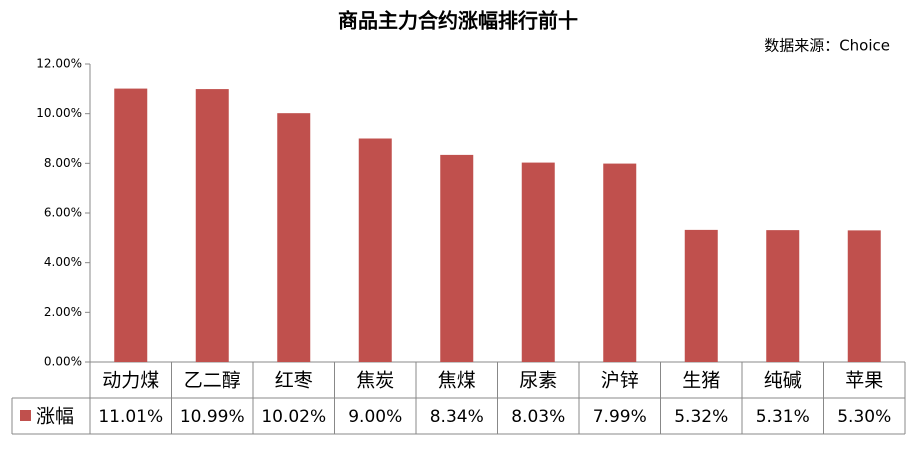 The image size is (917, 452). Describe the element at coordinates (55, 417) in the screenshot. I see `legend-label: 涨幅` at that location.